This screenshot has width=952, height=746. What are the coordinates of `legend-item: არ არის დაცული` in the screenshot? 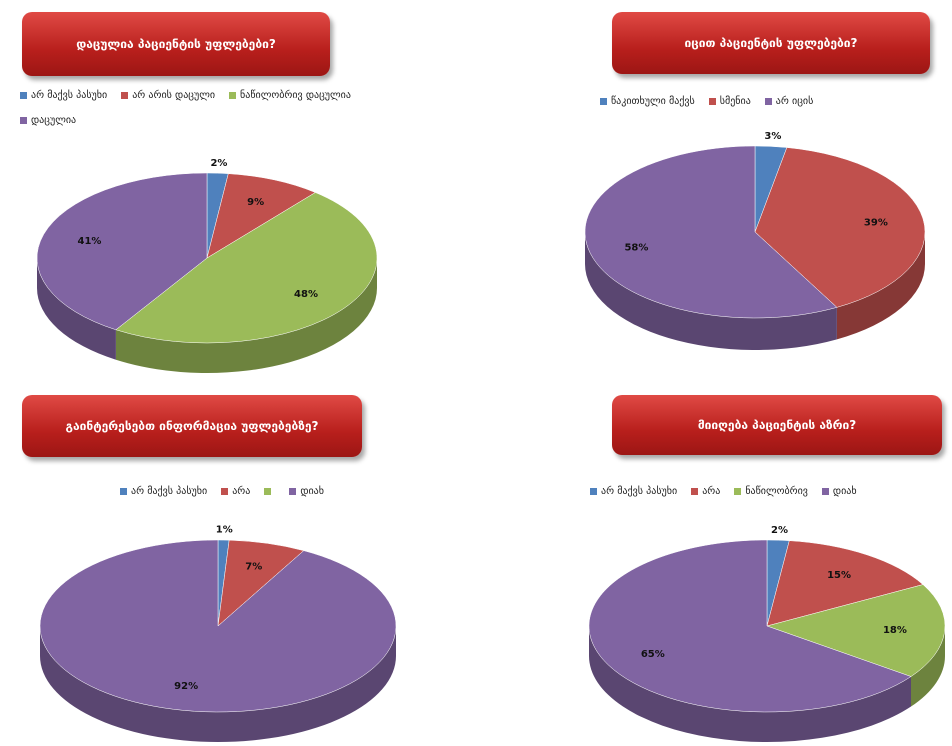 It's located at (168, 95).